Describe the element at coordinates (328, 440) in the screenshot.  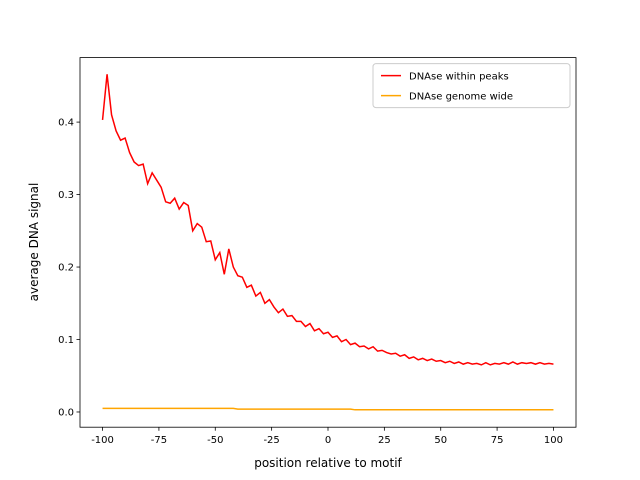
I see `x-tick-label: 0` at that location.